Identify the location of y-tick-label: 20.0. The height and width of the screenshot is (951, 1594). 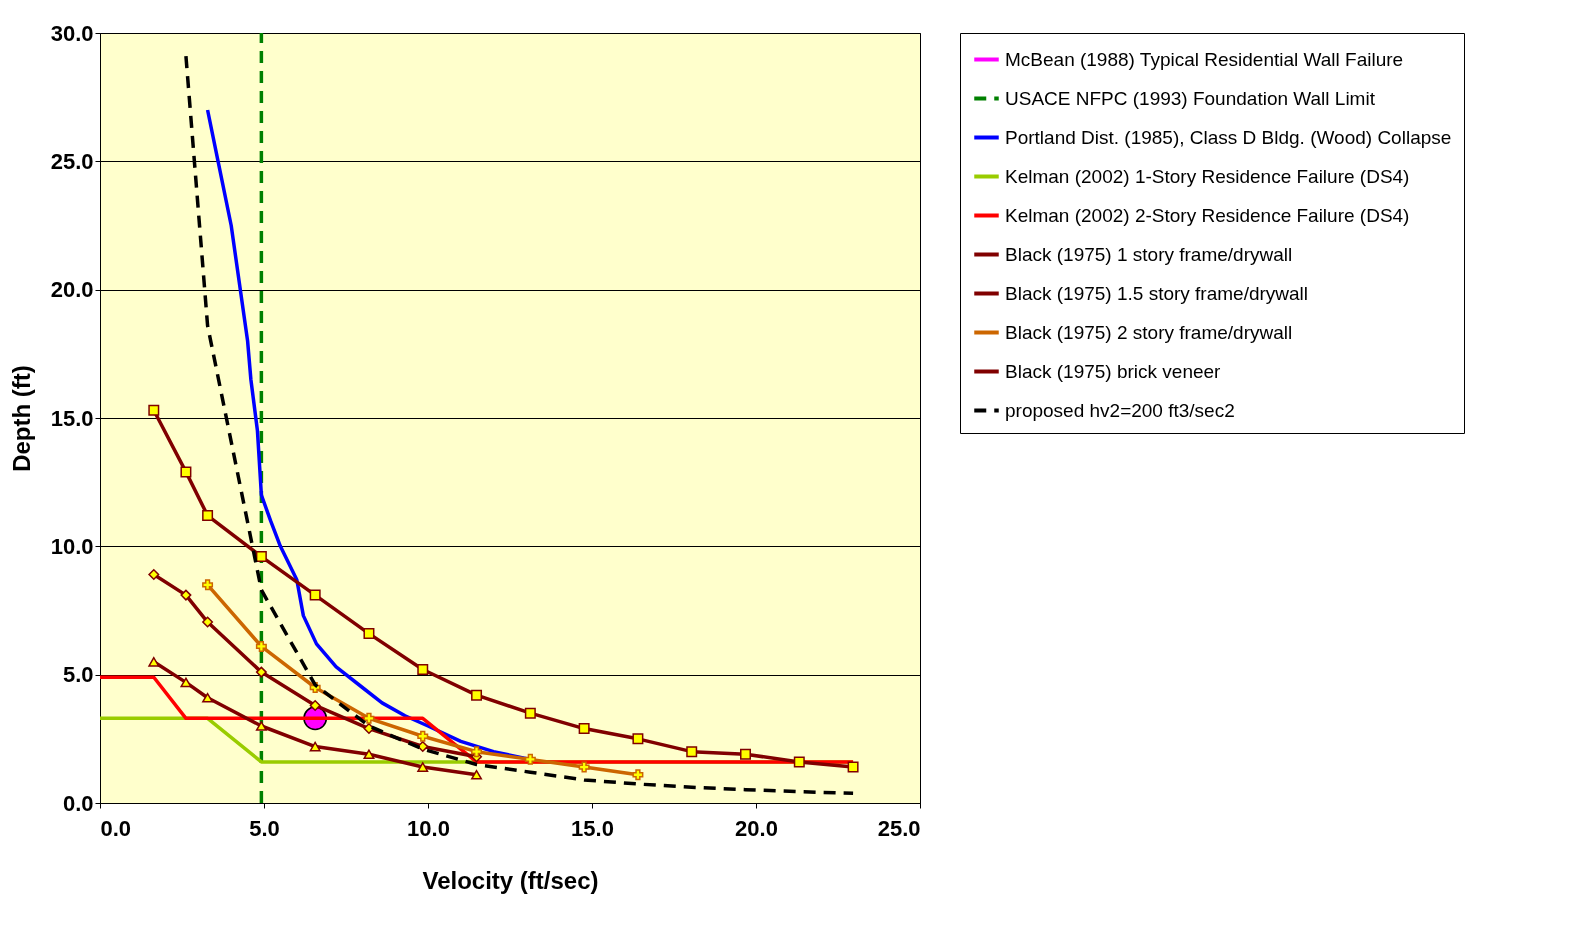
(72, 290).